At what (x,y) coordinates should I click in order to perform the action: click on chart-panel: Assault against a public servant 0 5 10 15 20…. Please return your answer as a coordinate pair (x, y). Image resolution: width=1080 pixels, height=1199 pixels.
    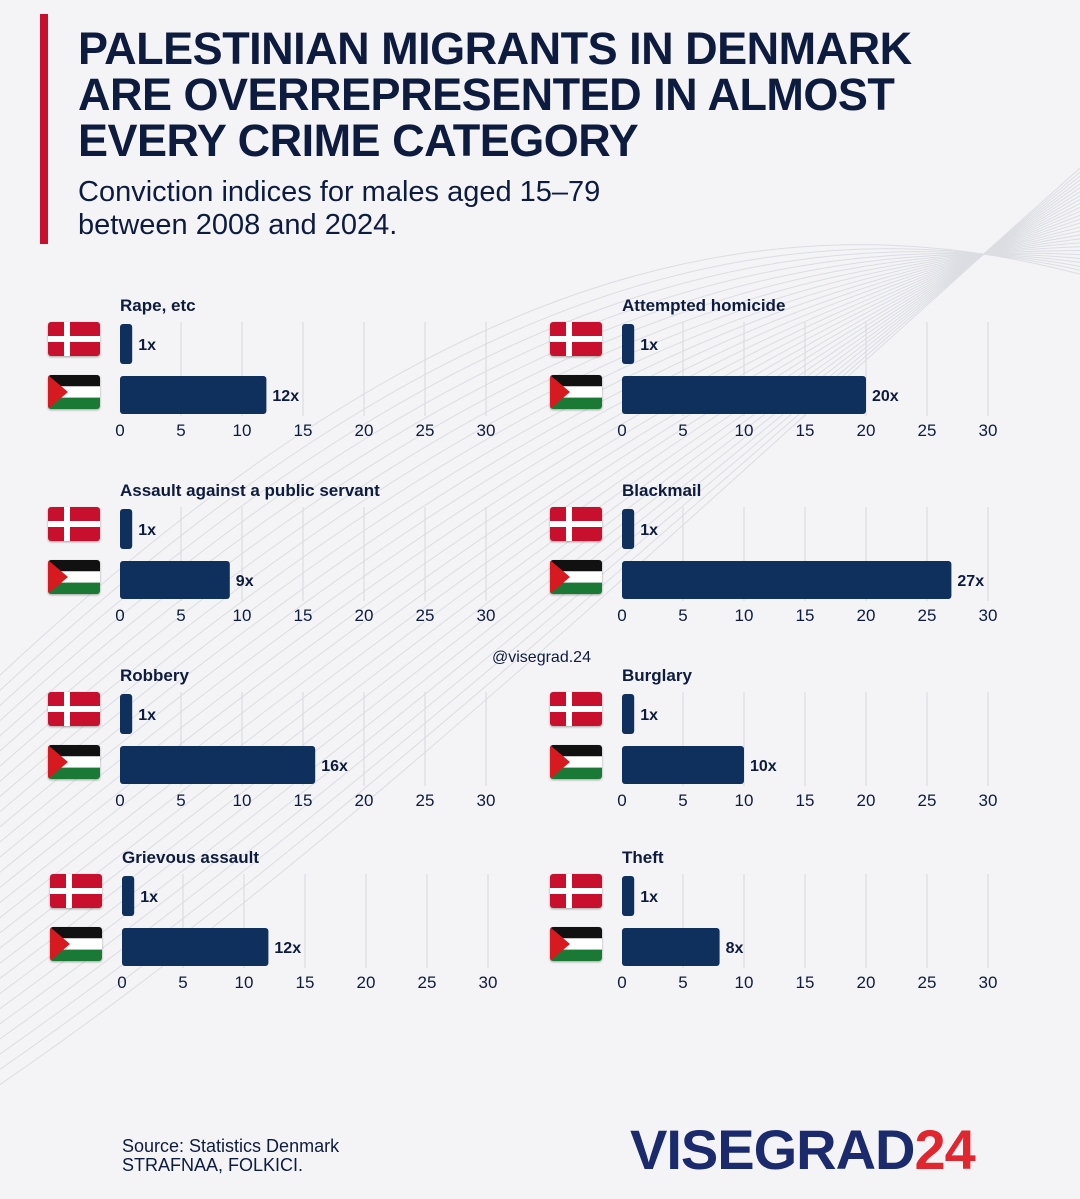
    Looking at the image, I should click on (278, 561).